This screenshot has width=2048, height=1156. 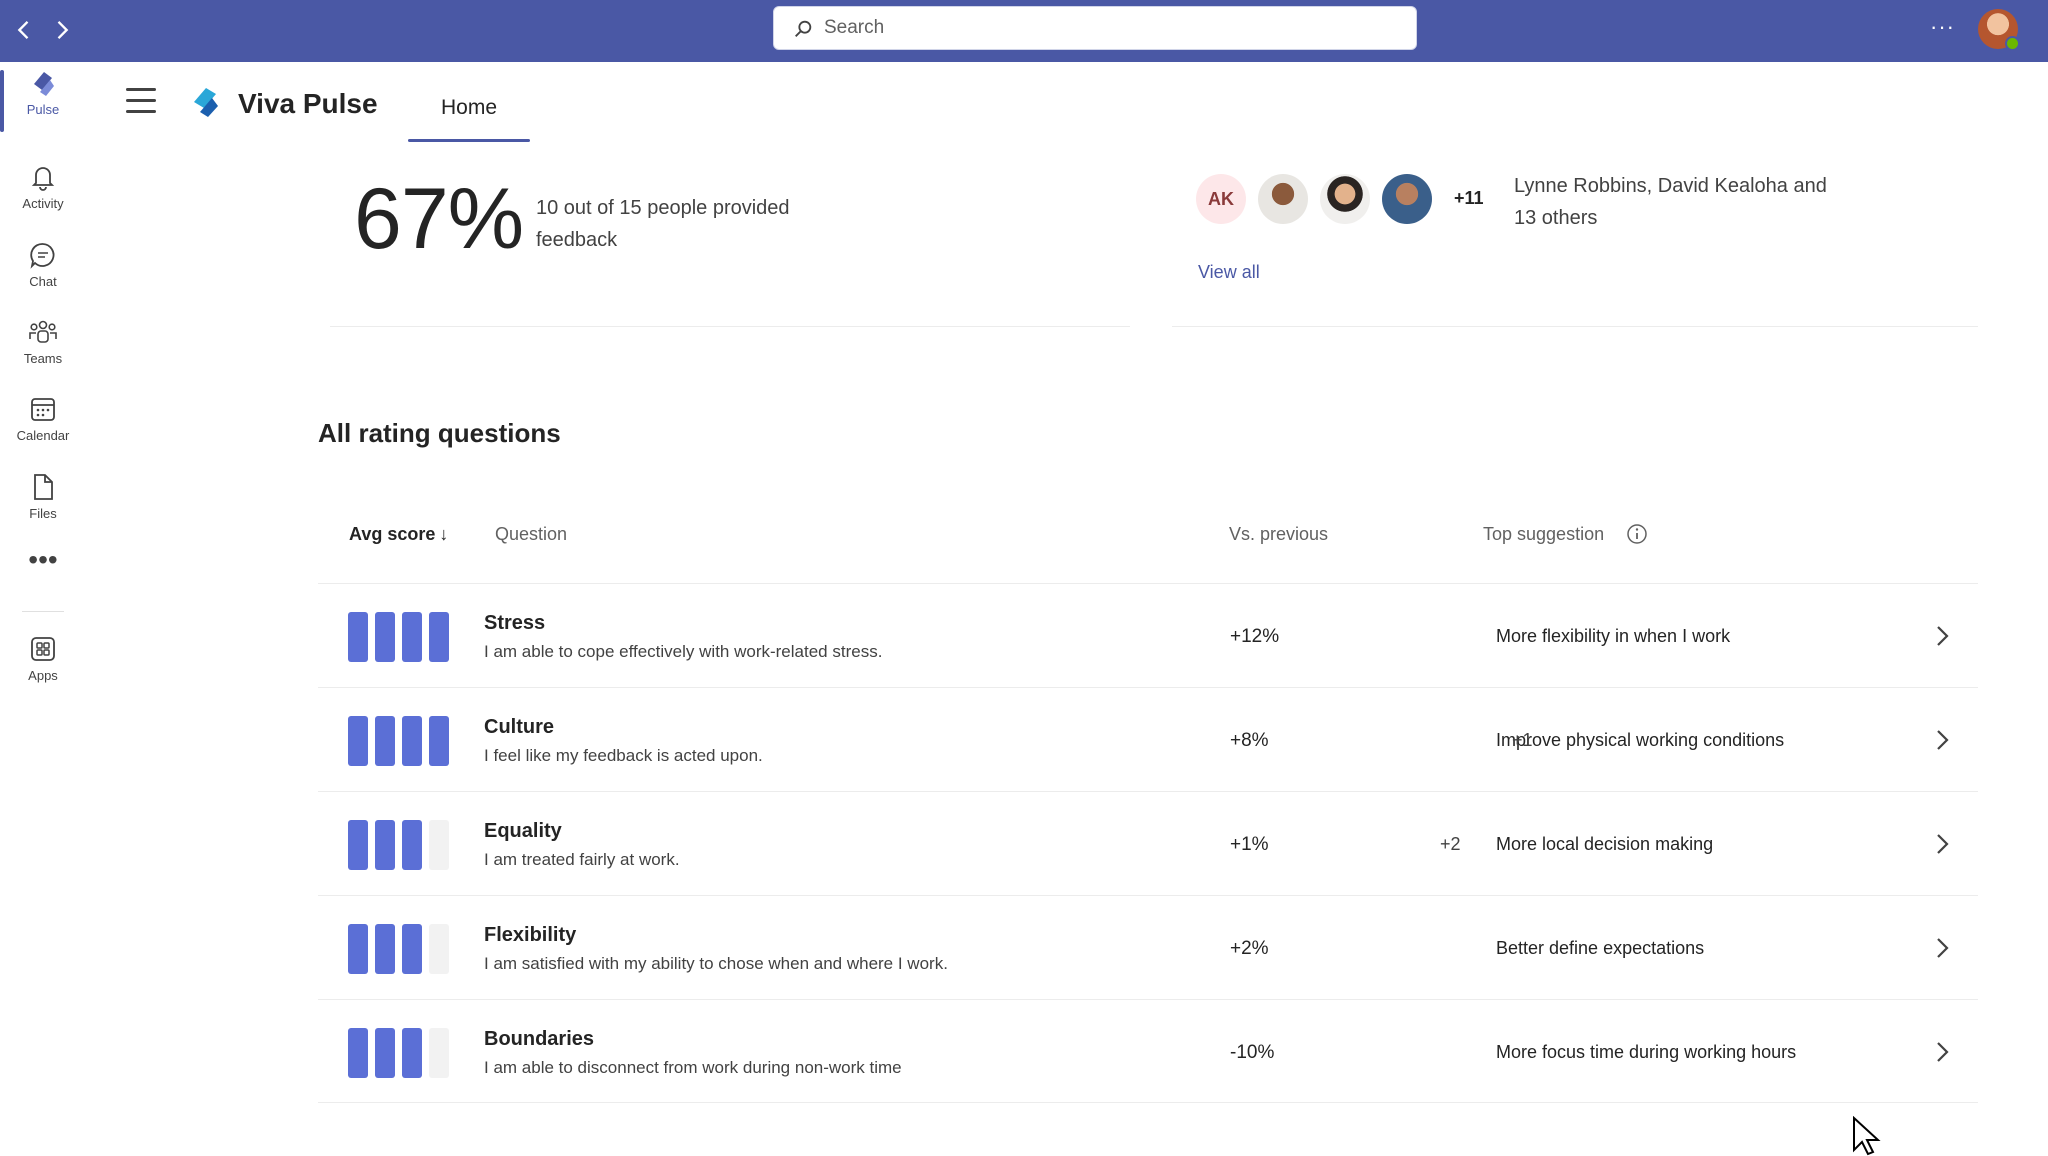 I want to click on user-avatar, so click(x=1999, y=30).